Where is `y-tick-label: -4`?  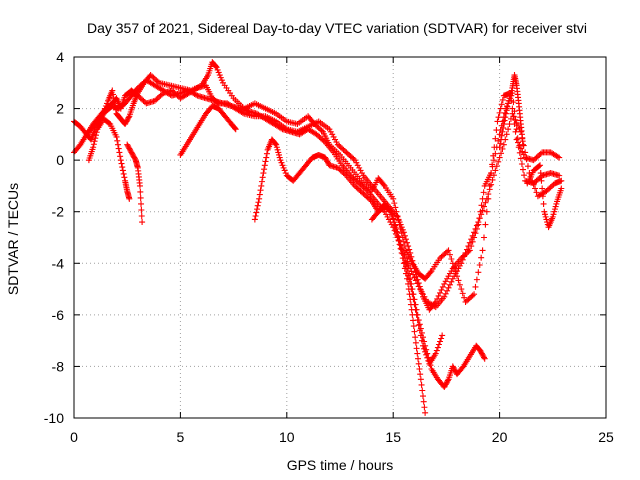 y-tick-label: -4 is located at coordinates (58, 263).